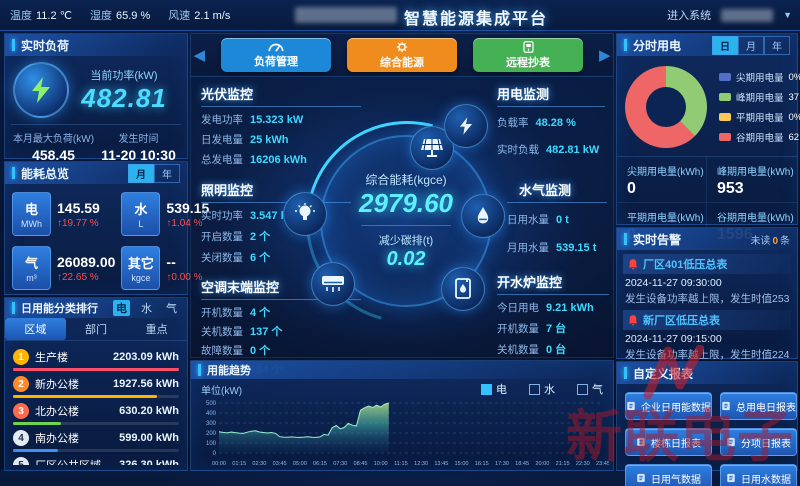  Describe the element at coordinates (542, 389) in the screenshot. I see `legend-water: 水` at that location.